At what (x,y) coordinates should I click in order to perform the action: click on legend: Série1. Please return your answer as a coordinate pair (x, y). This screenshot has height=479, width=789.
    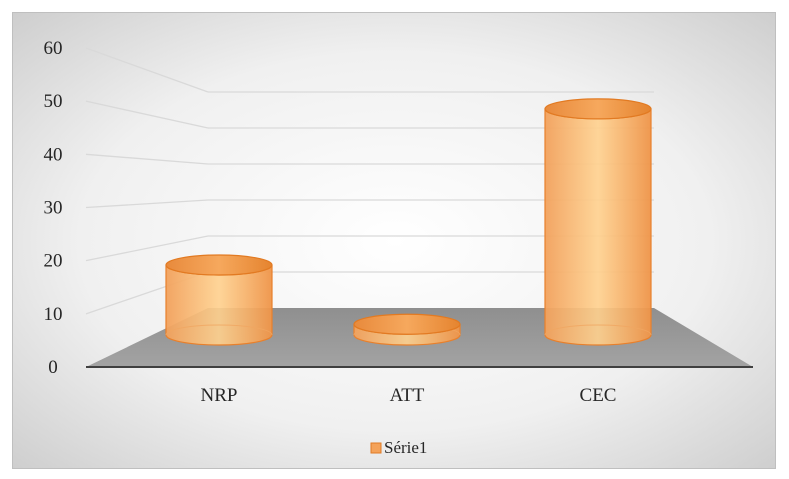
    Looking at the image, I should click on (398, 447).